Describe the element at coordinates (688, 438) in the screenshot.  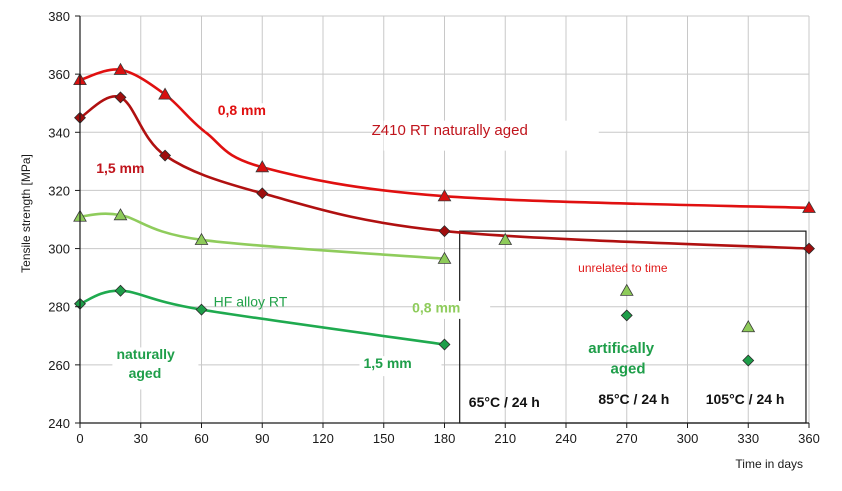
I see `x-tick-label: 300` at that location.